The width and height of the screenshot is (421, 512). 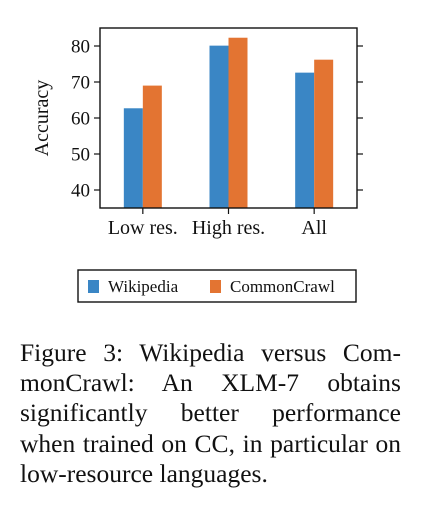 I want to click on x-tick-label: All, so click(x=314, y=228).